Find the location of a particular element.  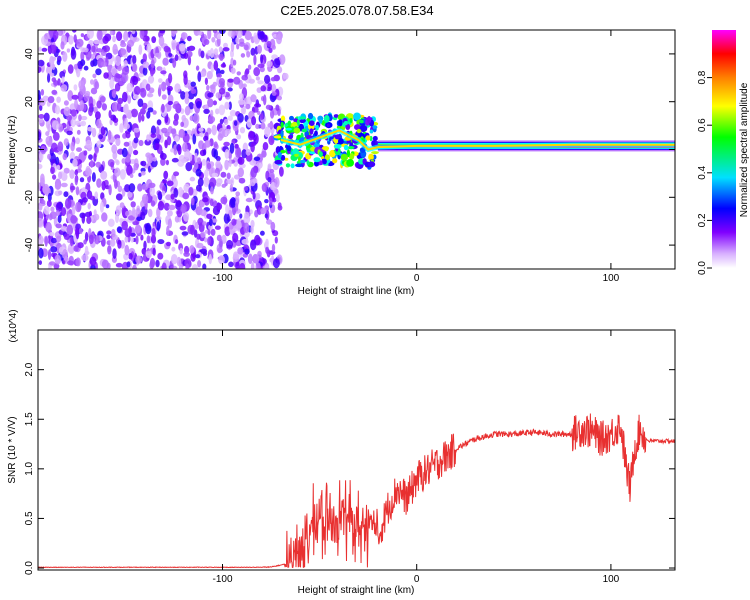

snr-x-tick-label: 0 is located at coordinates (417, 579).